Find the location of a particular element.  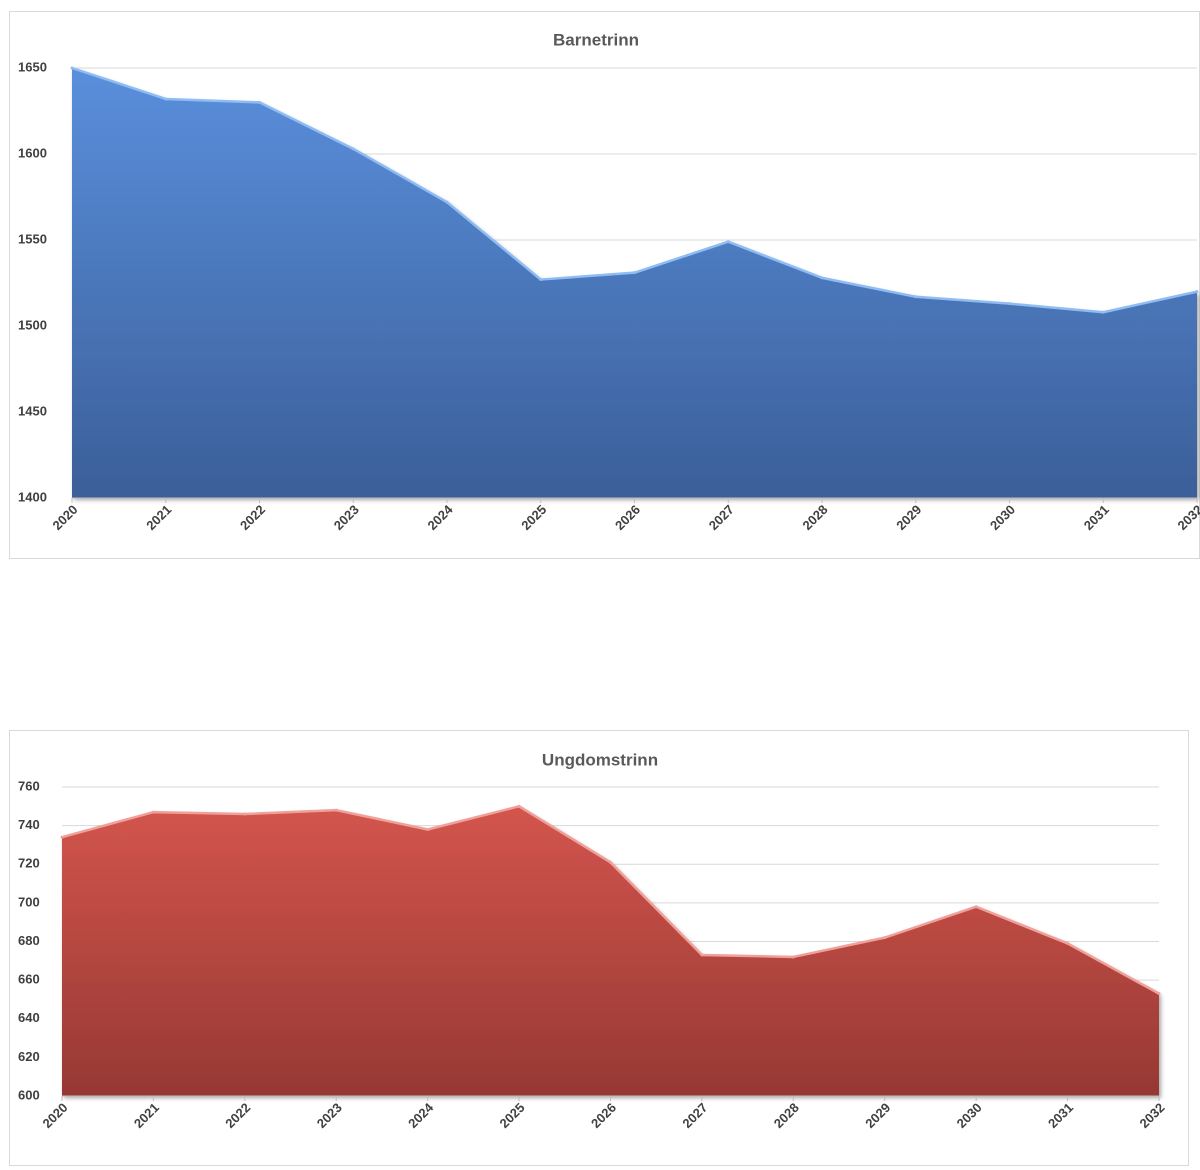

barnetrinn-point-2031 is located at coordinates (1103, 312).